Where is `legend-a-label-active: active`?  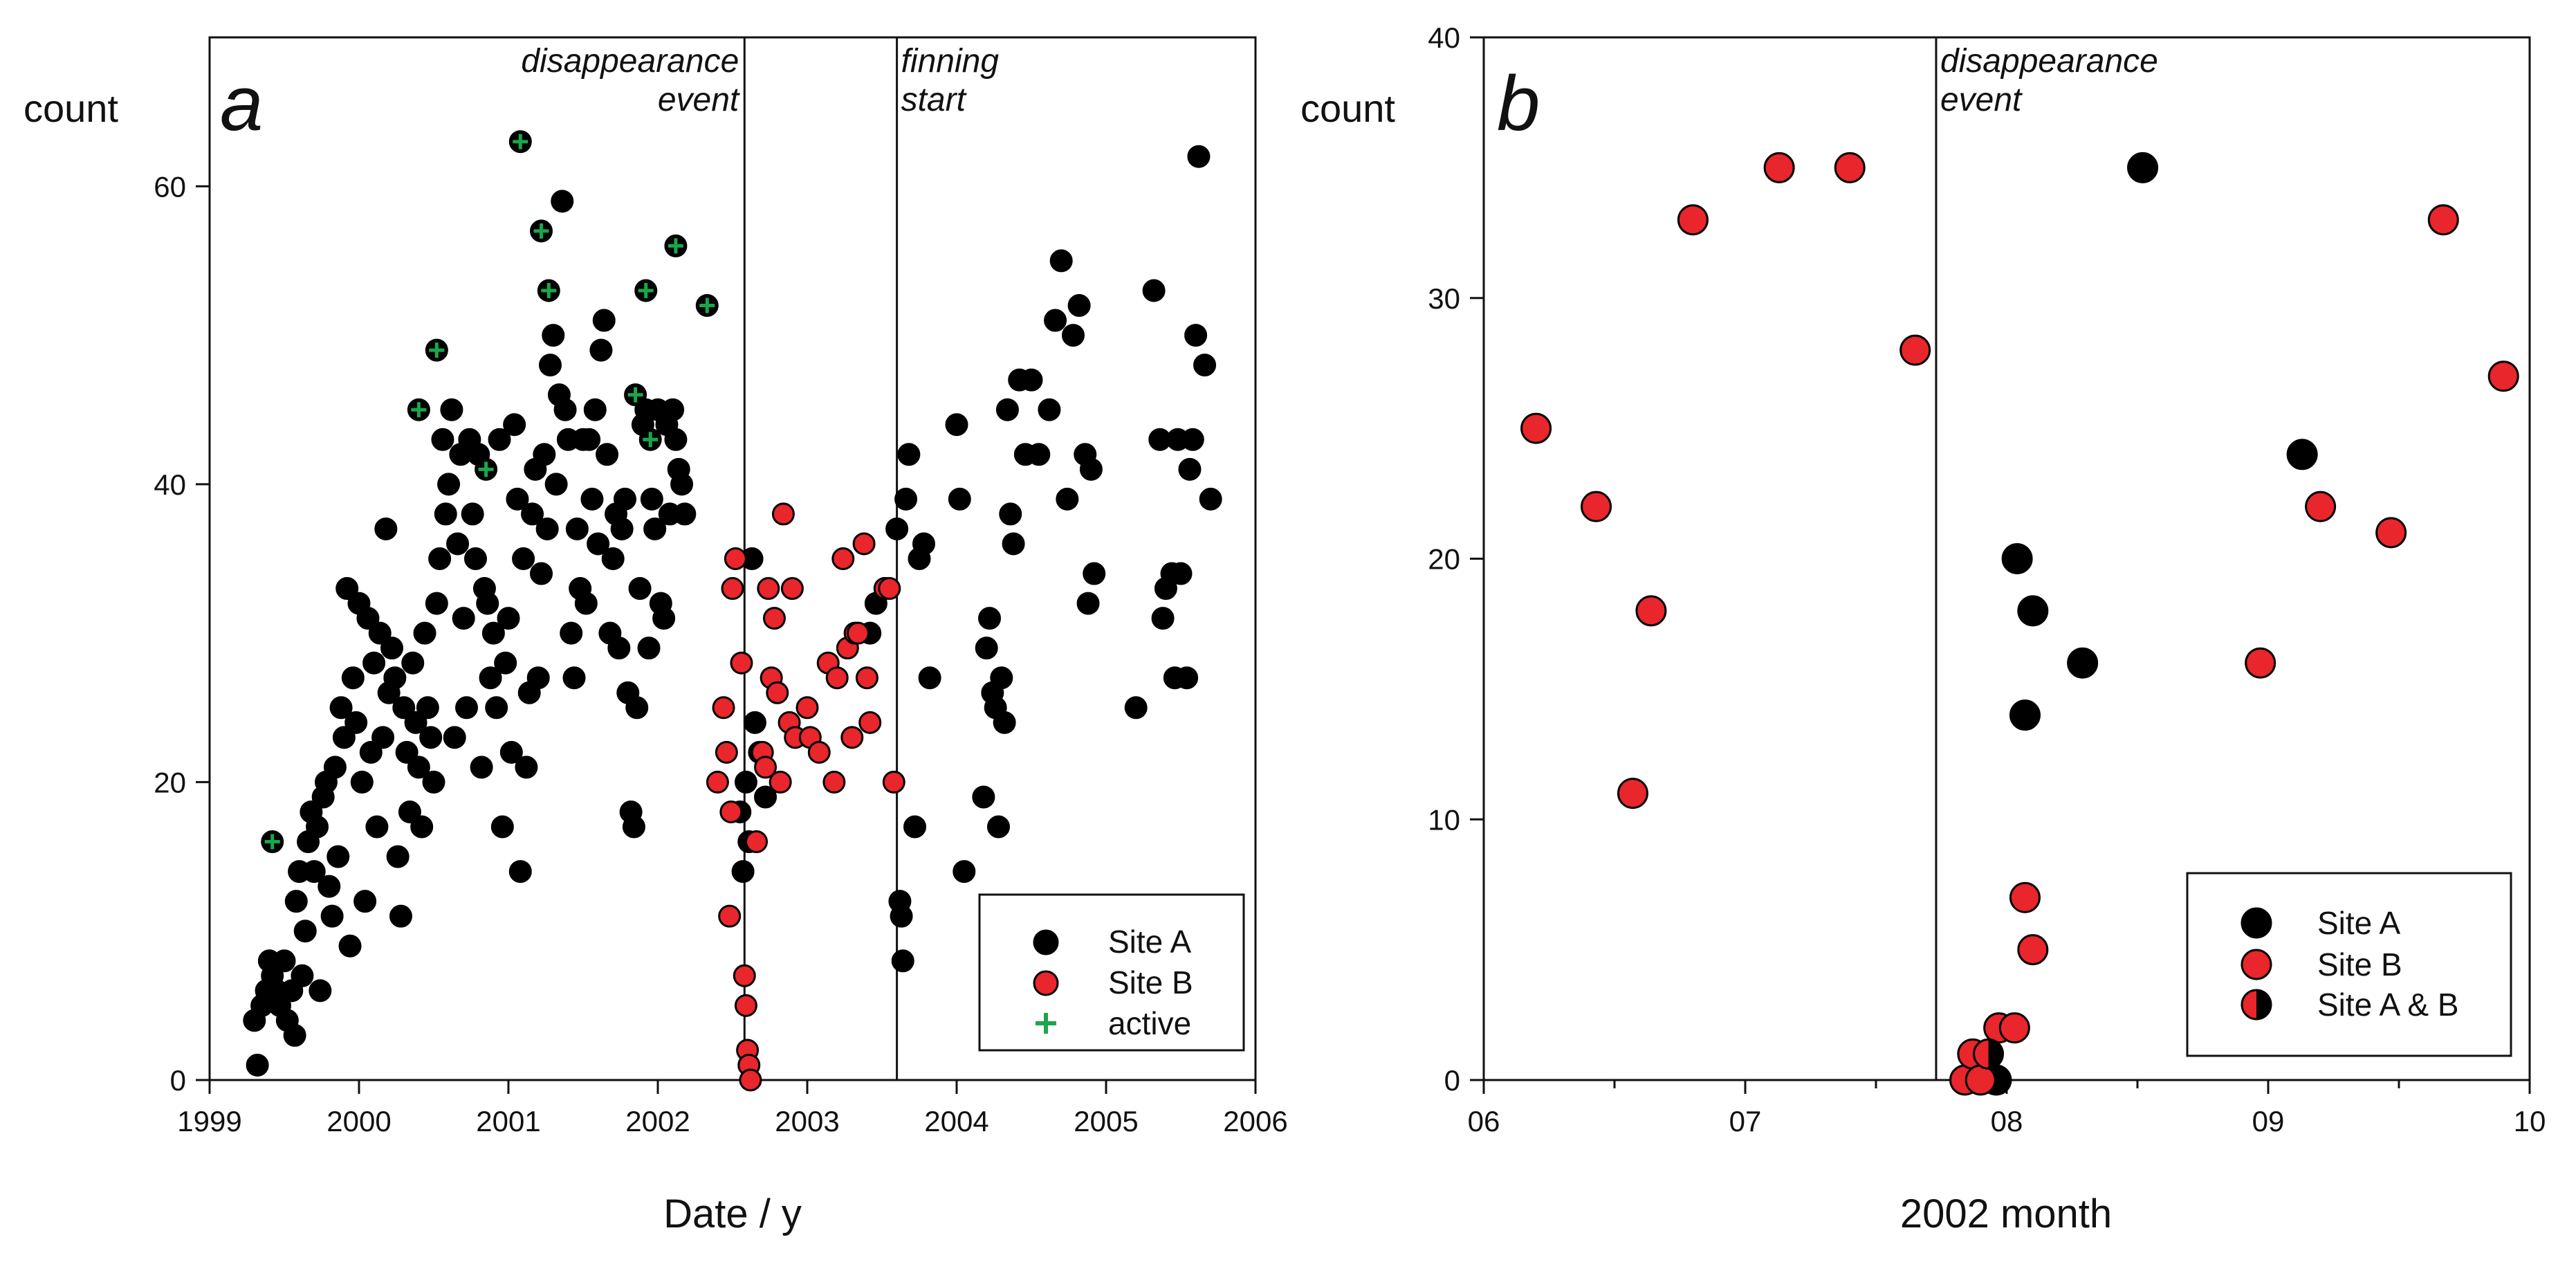 legend-a-label-active: active is located at coordinates (1149, 1023).